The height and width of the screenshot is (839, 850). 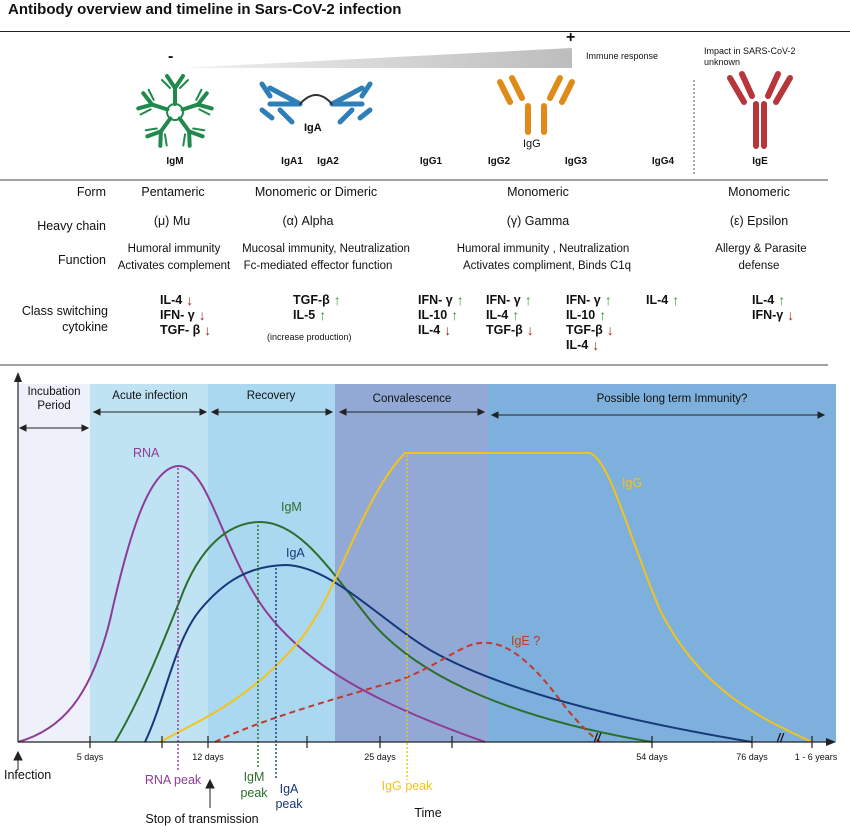 I want to click on class-iga2: IgA2, so click(x=328, y=161).